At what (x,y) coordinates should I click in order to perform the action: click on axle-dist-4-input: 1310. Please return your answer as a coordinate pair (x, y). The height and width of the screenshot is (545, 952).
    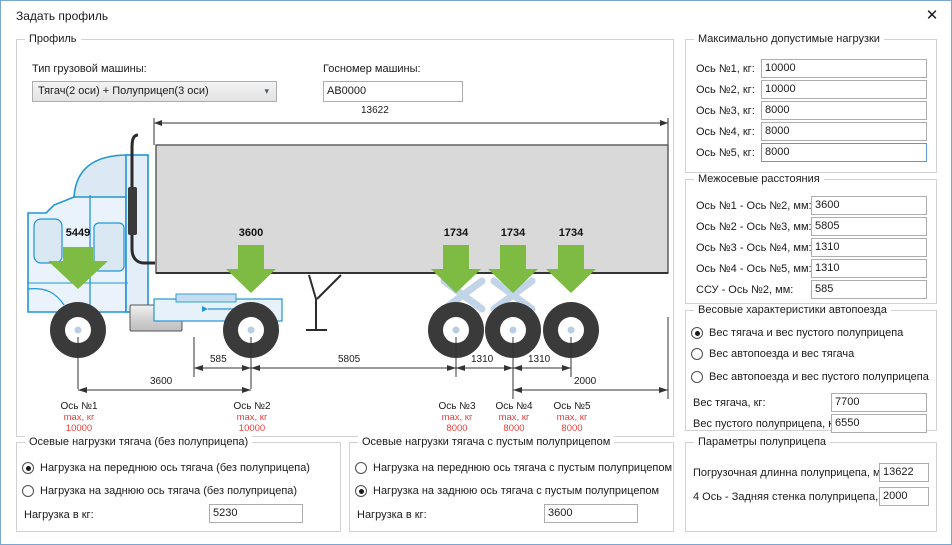
    Looking at the image, I should click on (869, 268).